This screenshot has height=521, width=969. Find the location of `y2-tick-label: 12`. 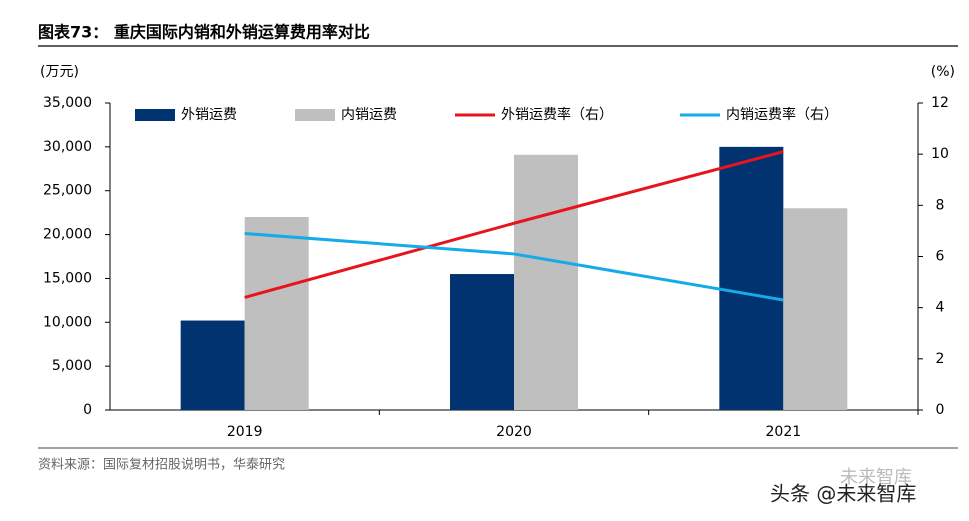

y2-tick-label: 12 is located at coordinates (940, 103).